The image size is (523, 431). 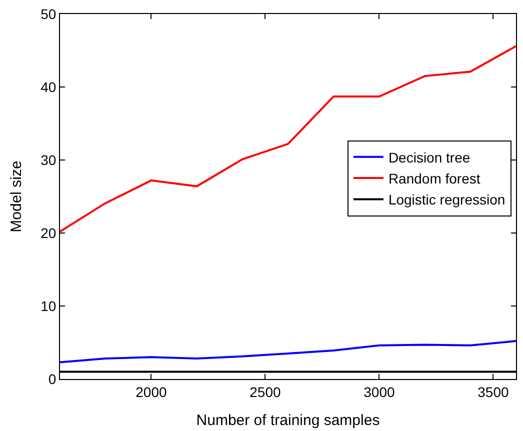 I want to click on y-tick-label: 10, so click(x=48, y=306).